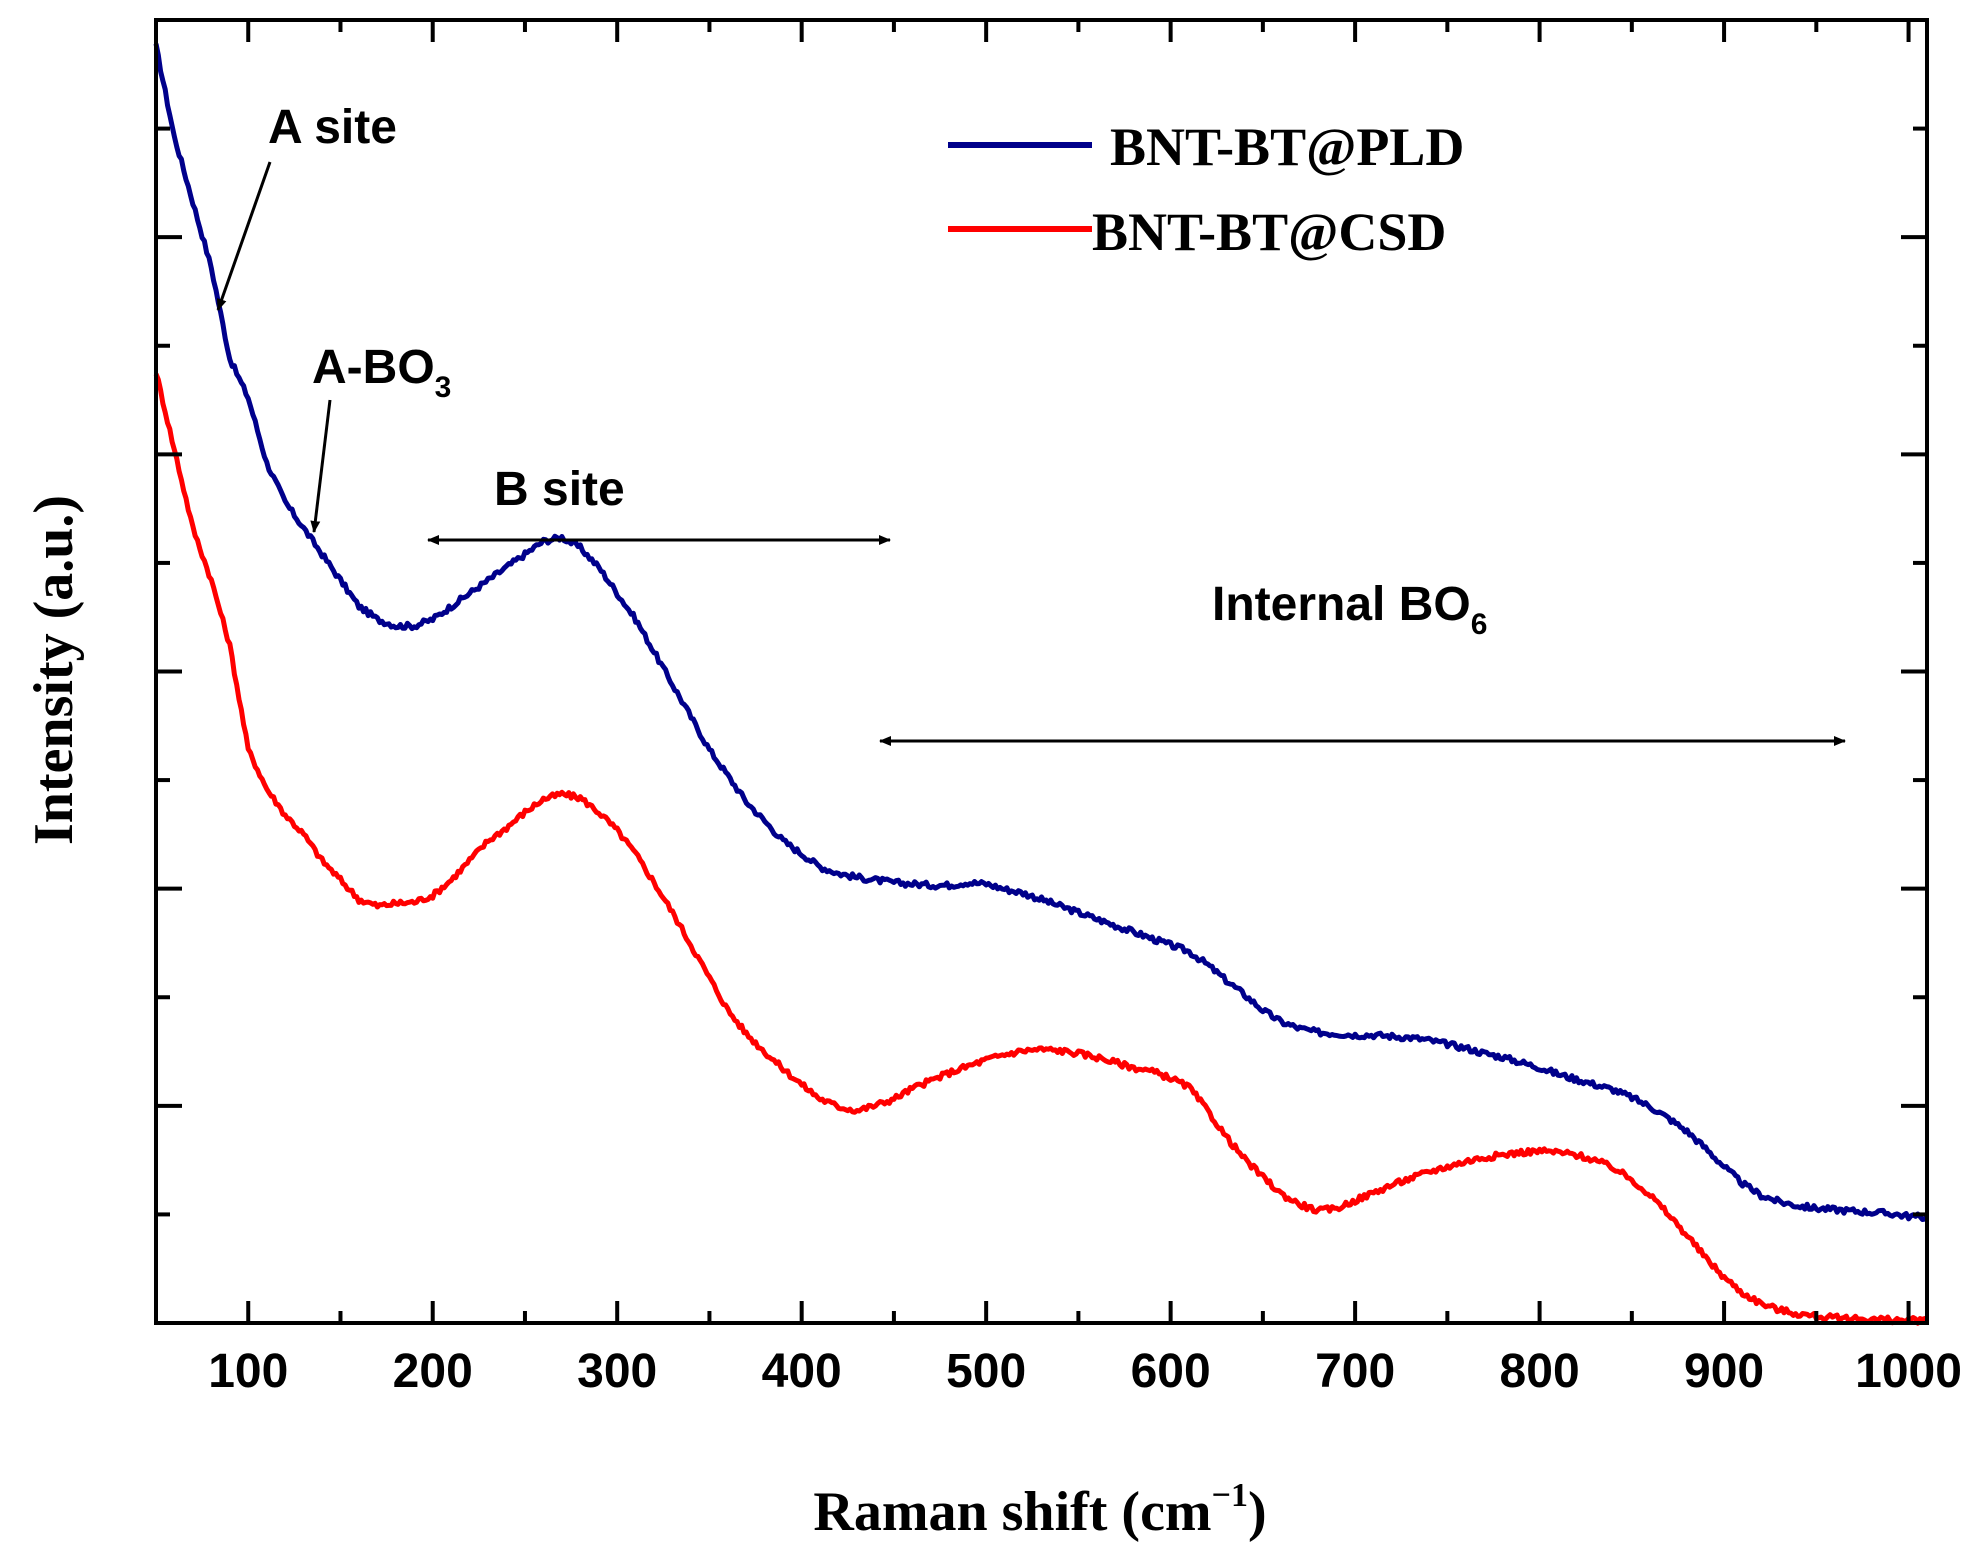  I want to click on y-axis-label: Intensity (a.u.), so click(54, 670).